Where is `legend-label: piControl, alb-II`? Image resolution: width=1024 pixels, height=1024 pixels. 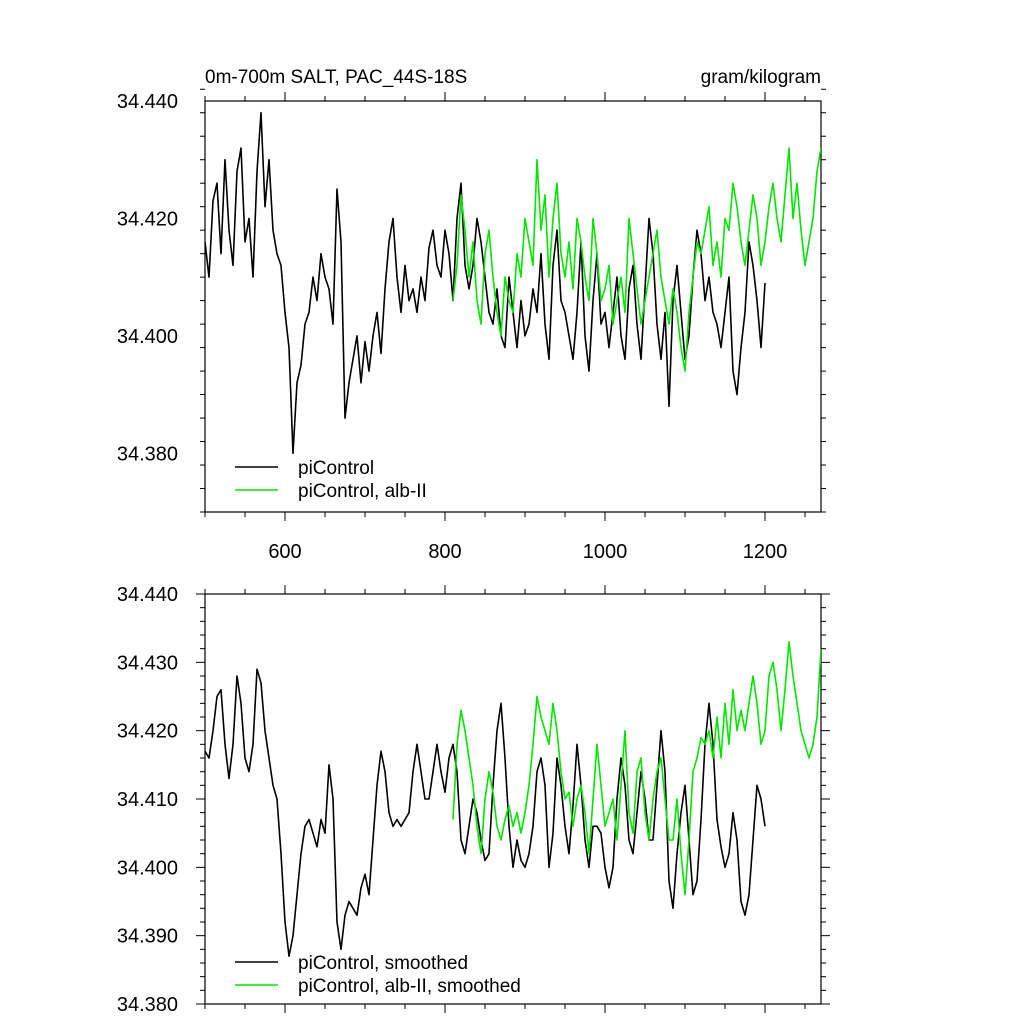 legend-label: piControl, alb-II is located at coordinates (362, 491).